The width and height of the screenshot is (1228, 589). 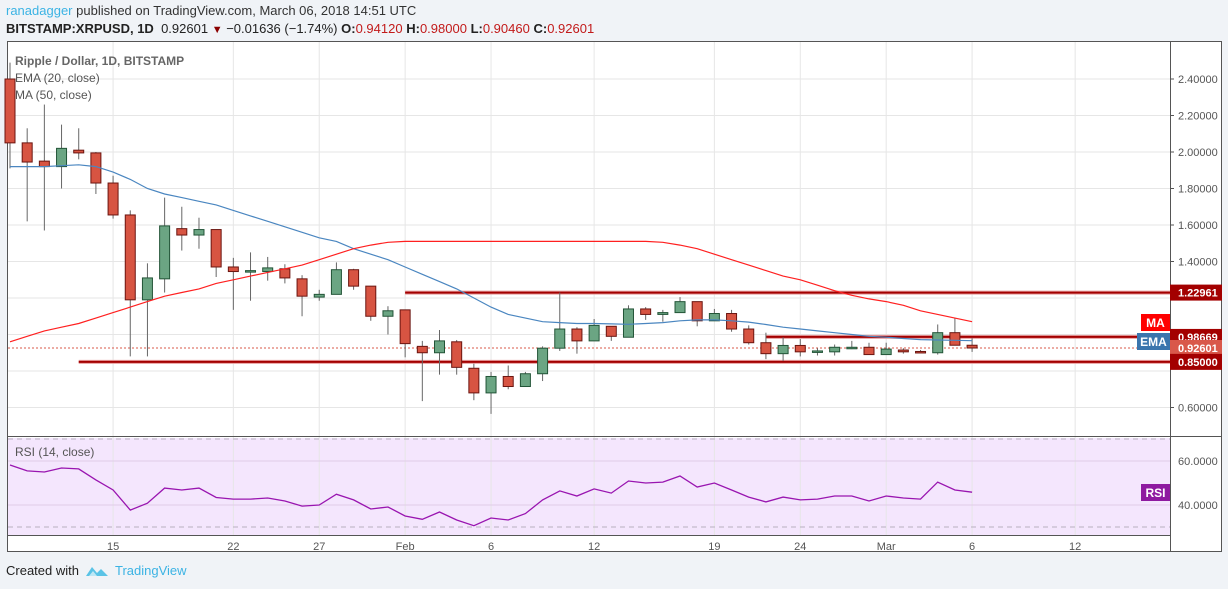 What do you see at coordinates (42, 570) in the screenshot?
I see `created-with-text: Created with` at bounding box center [42, 570].